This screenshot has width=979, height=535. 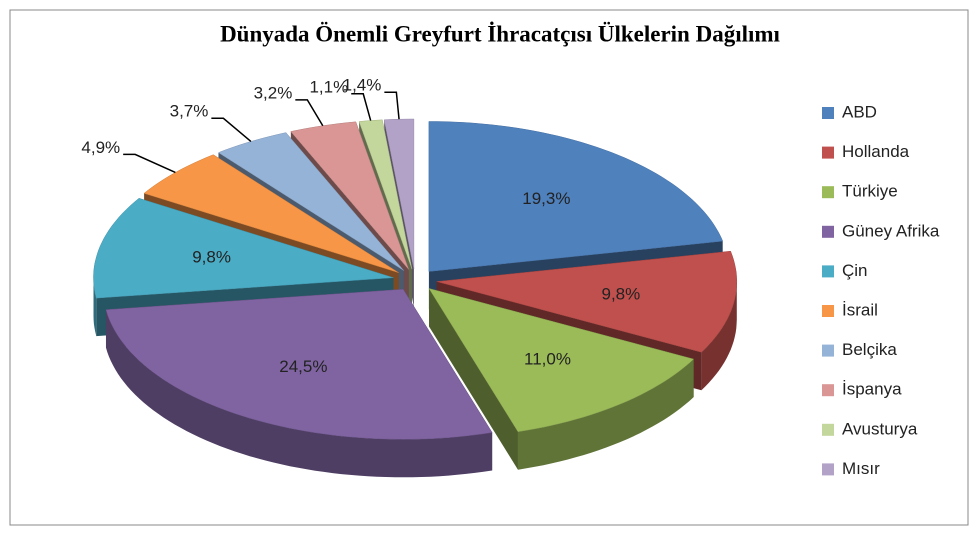 I want to click on legend-label: ABD, so click(x=859, y=111).